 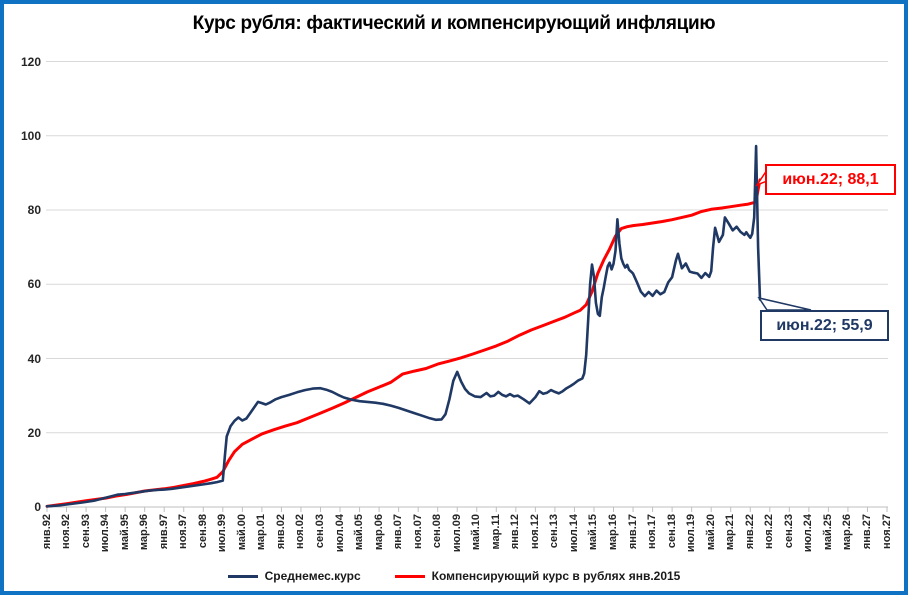 What do you see at coordinates (409, 576) in the screenshot?
I see `legend-line-swatch-compensating` at bounding box center [409, 576].